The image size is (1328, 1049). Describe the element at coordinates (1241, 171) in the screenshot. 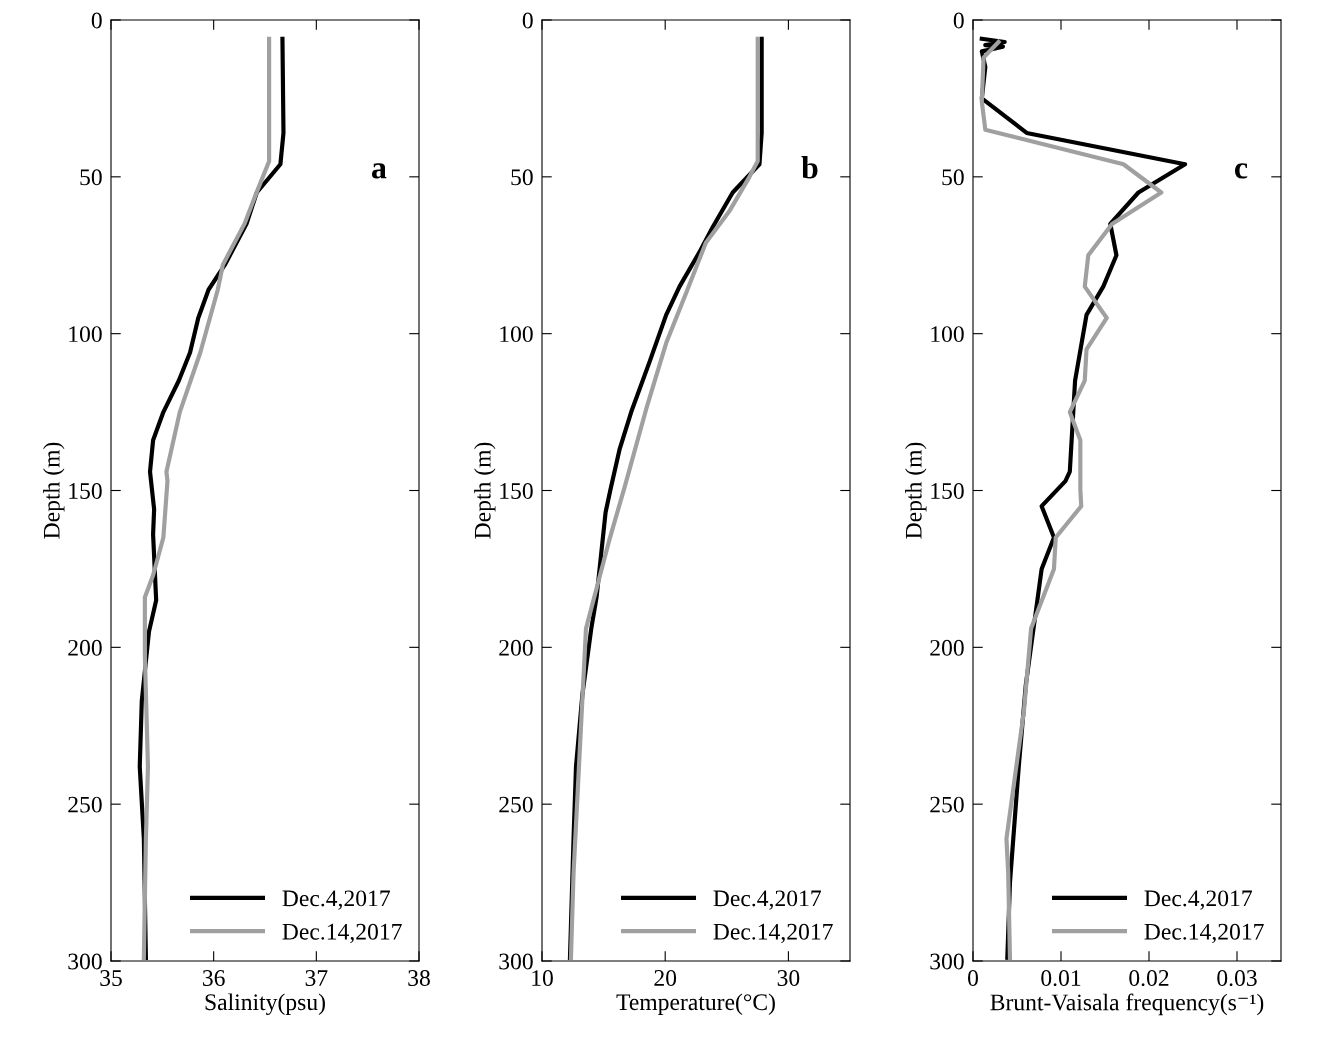

I see `annotation: c` at that location.